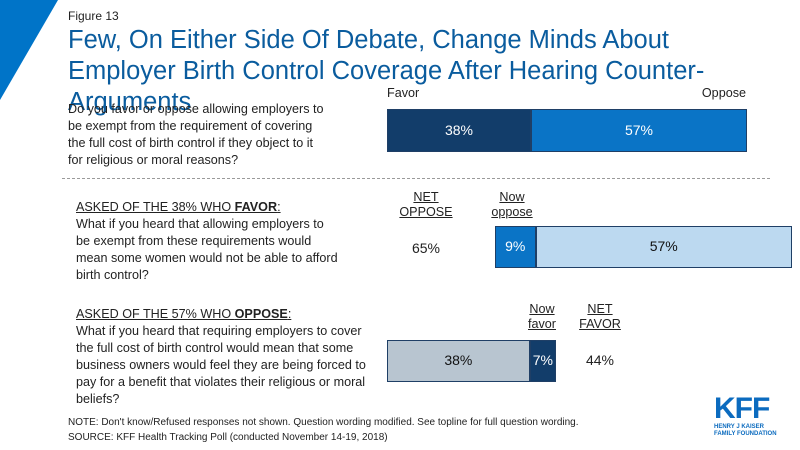 This screenshot has height=450, width=800. Describe the element at coordinates (426, 197) in the screenshot. I see `net-oppose-label-line1: NET` at that location.